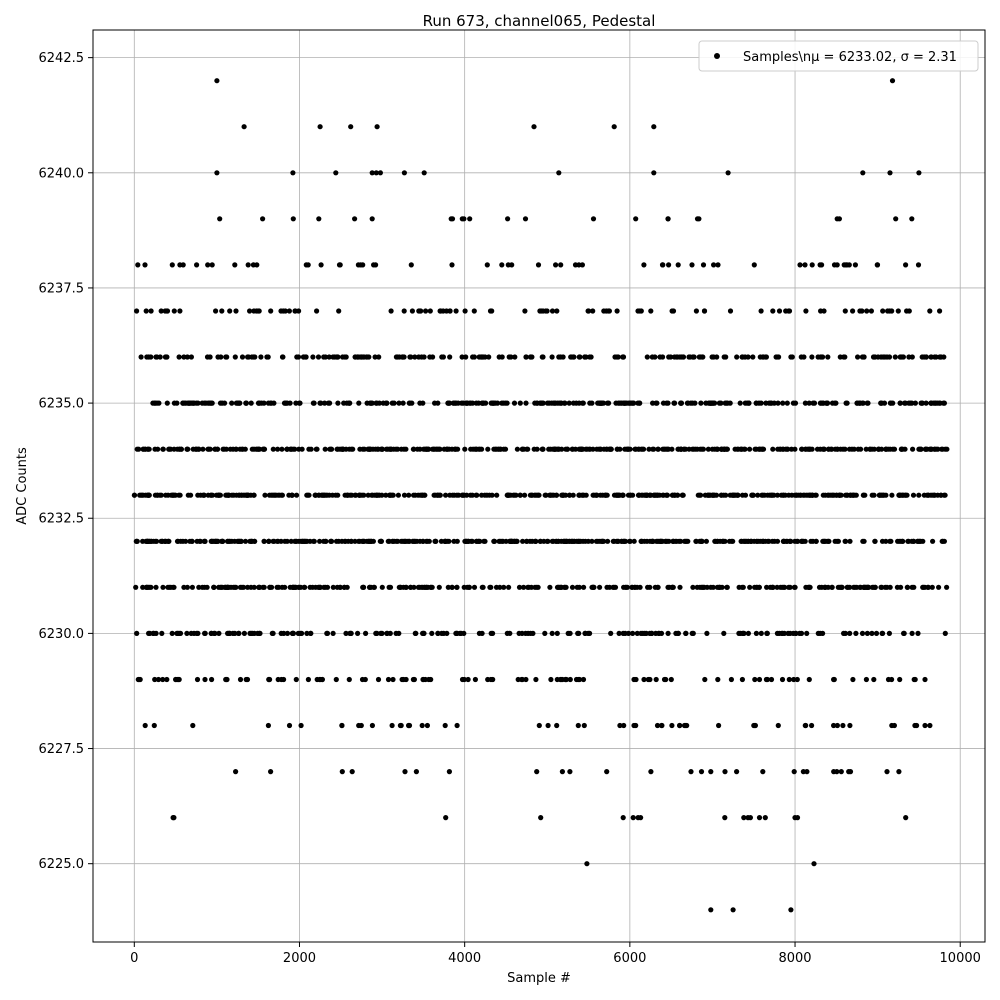 The height and width of the screenshot is (1000, 1000). I want to click on chart-title: Run 673, channel065, Pedestal, so click(539, 21).